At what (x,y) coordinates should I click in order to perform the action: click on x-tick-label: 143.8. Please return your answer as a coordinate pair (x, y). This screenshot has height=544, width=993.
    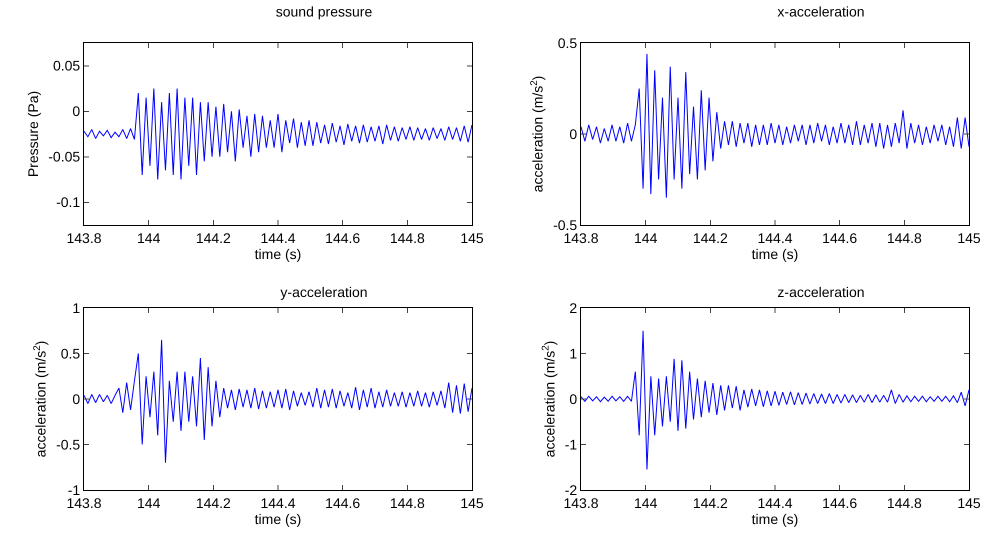
    Looking at the image, I should click on (84, 238).